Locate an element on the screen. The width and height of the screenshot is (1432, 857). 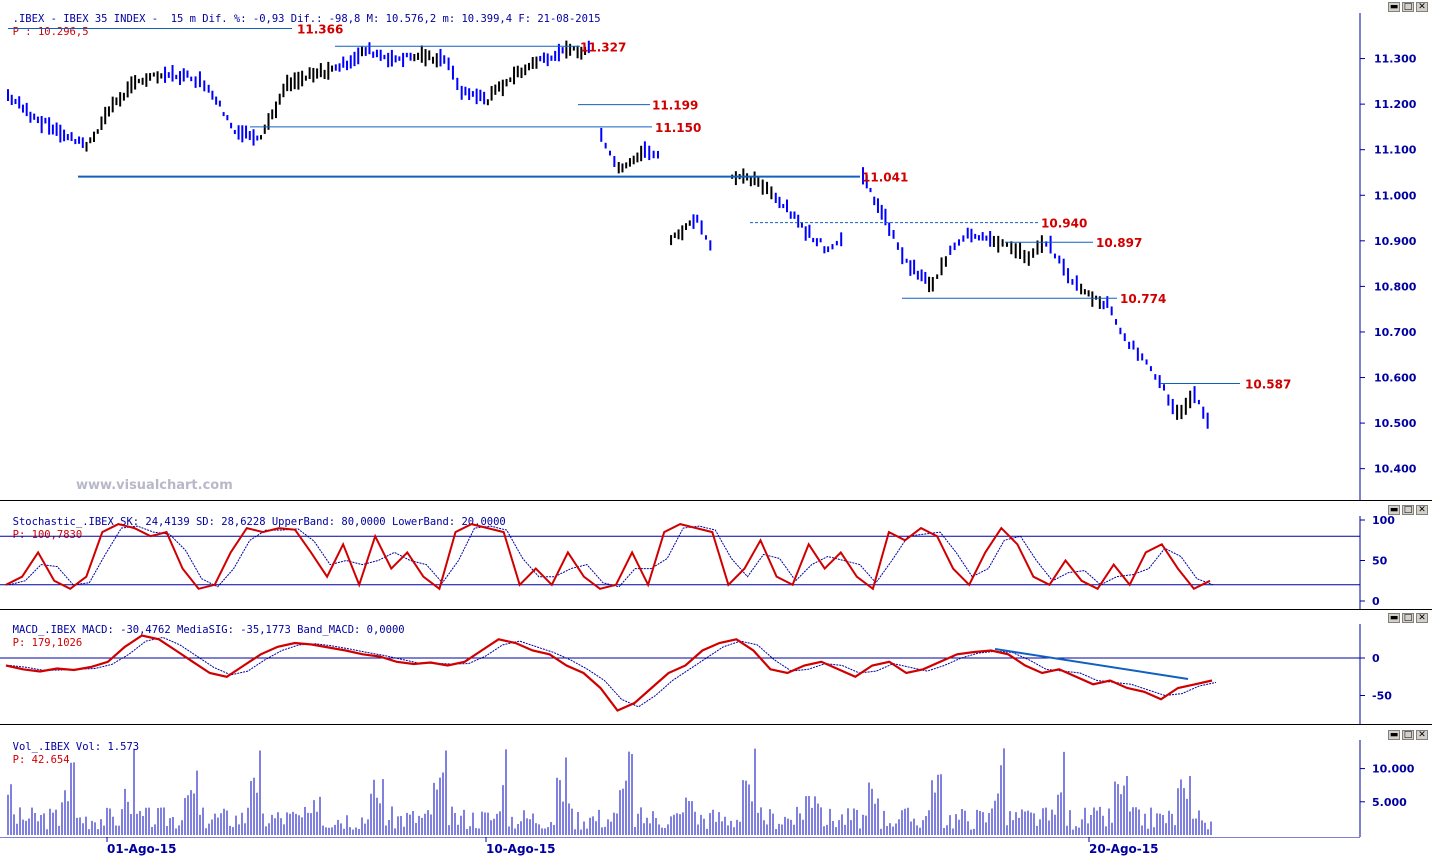
macd-chart: 0 -50 is located at coordinates (716, 674).